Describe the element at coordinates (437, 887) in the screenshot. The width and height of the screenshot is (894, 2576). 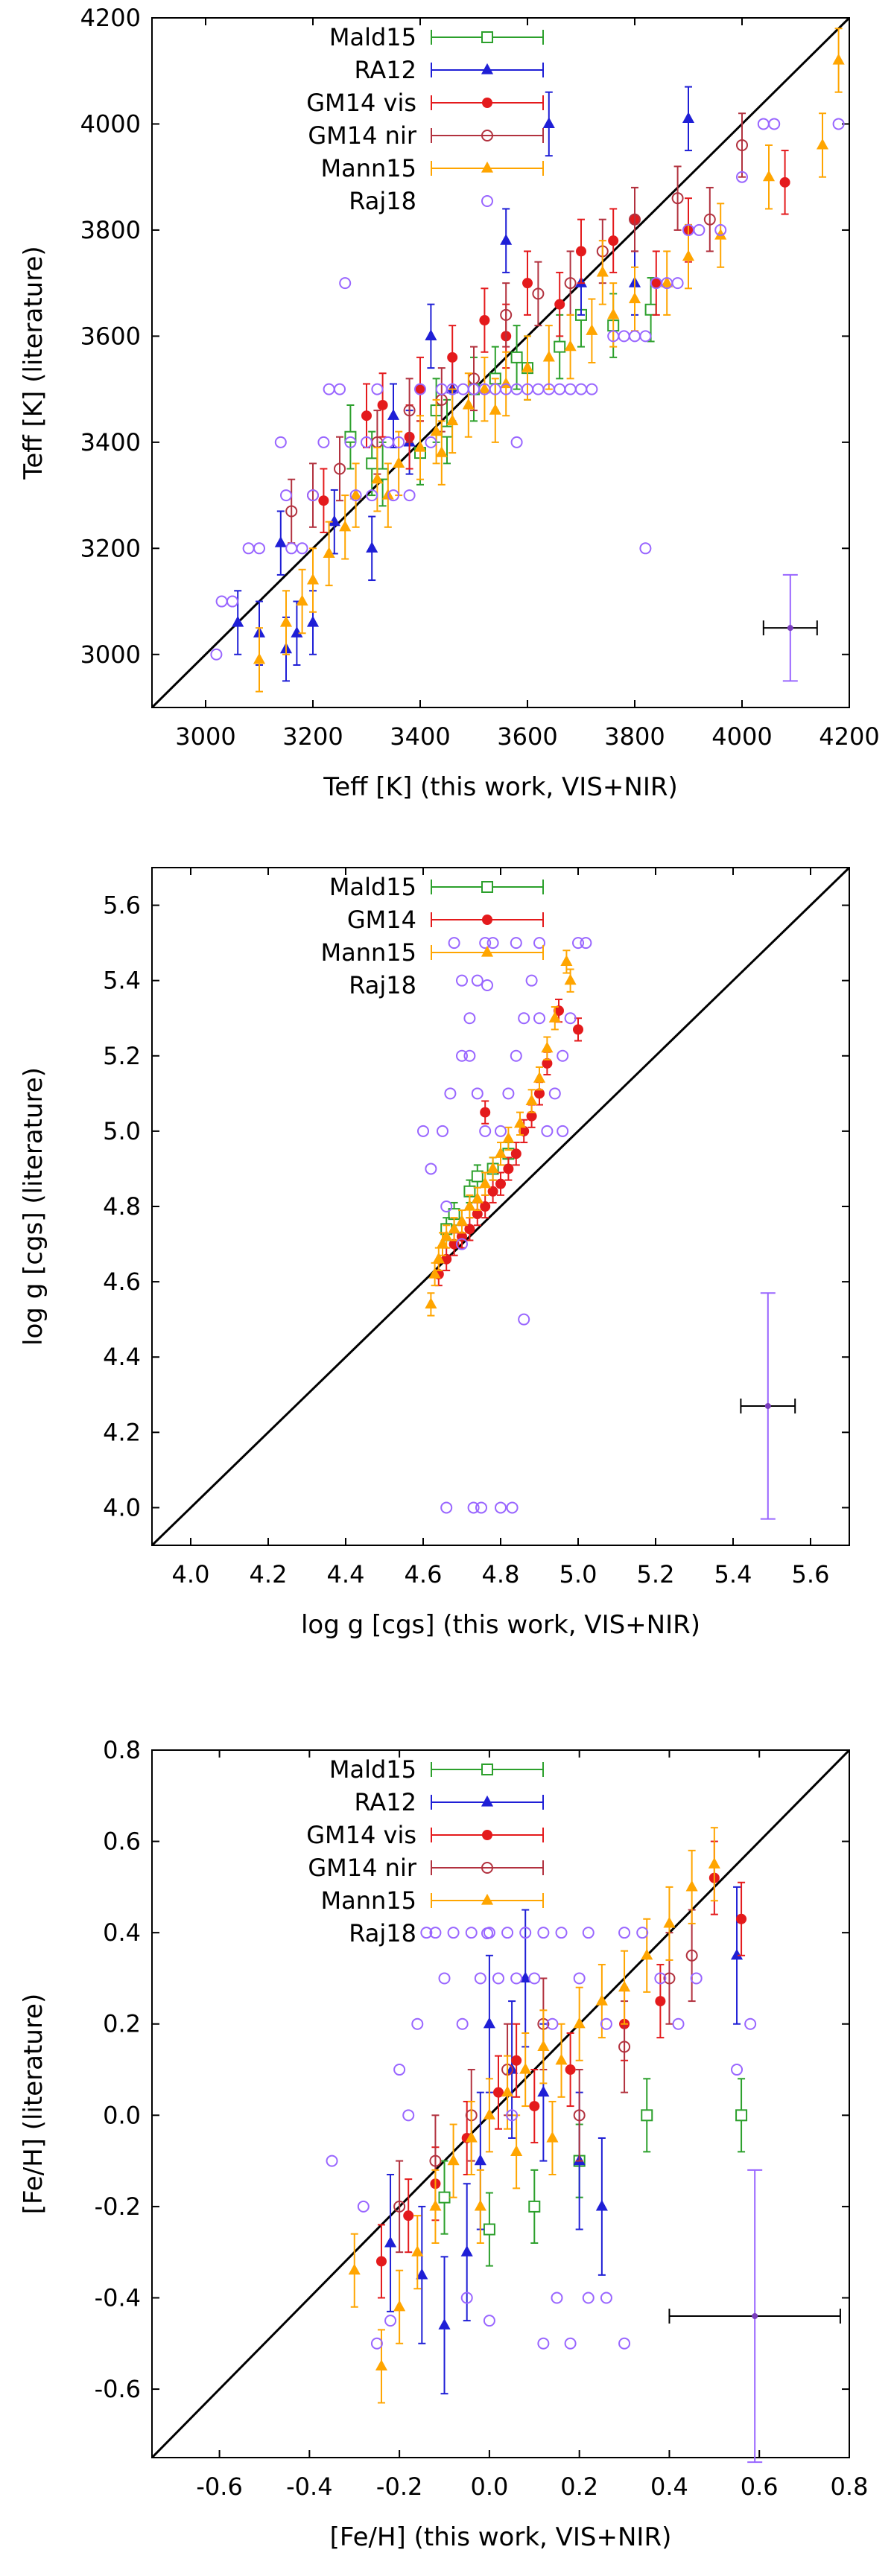
I see `legend-item: Mald15` at that location.